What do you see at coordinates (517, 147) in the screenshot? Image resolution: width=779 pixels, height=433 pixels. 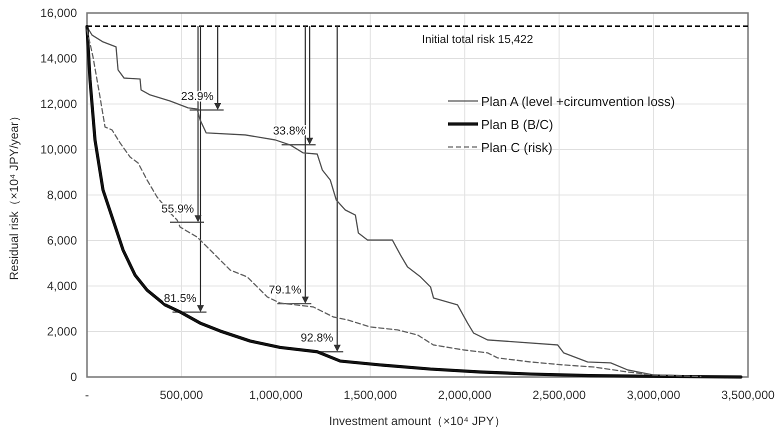 I see `legend-label: Plan C (risk)` at bounding box center [517, 147].